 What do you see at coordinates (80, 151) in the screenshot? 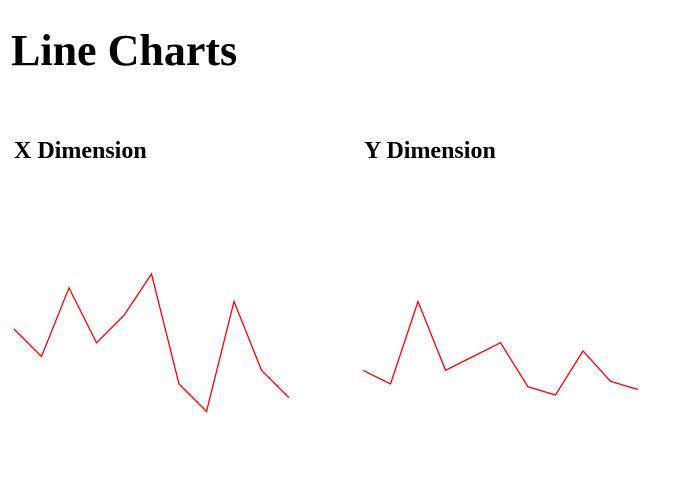
I see `chart-title-x-dimension: X Dimension` at bounding box center [80, 151].